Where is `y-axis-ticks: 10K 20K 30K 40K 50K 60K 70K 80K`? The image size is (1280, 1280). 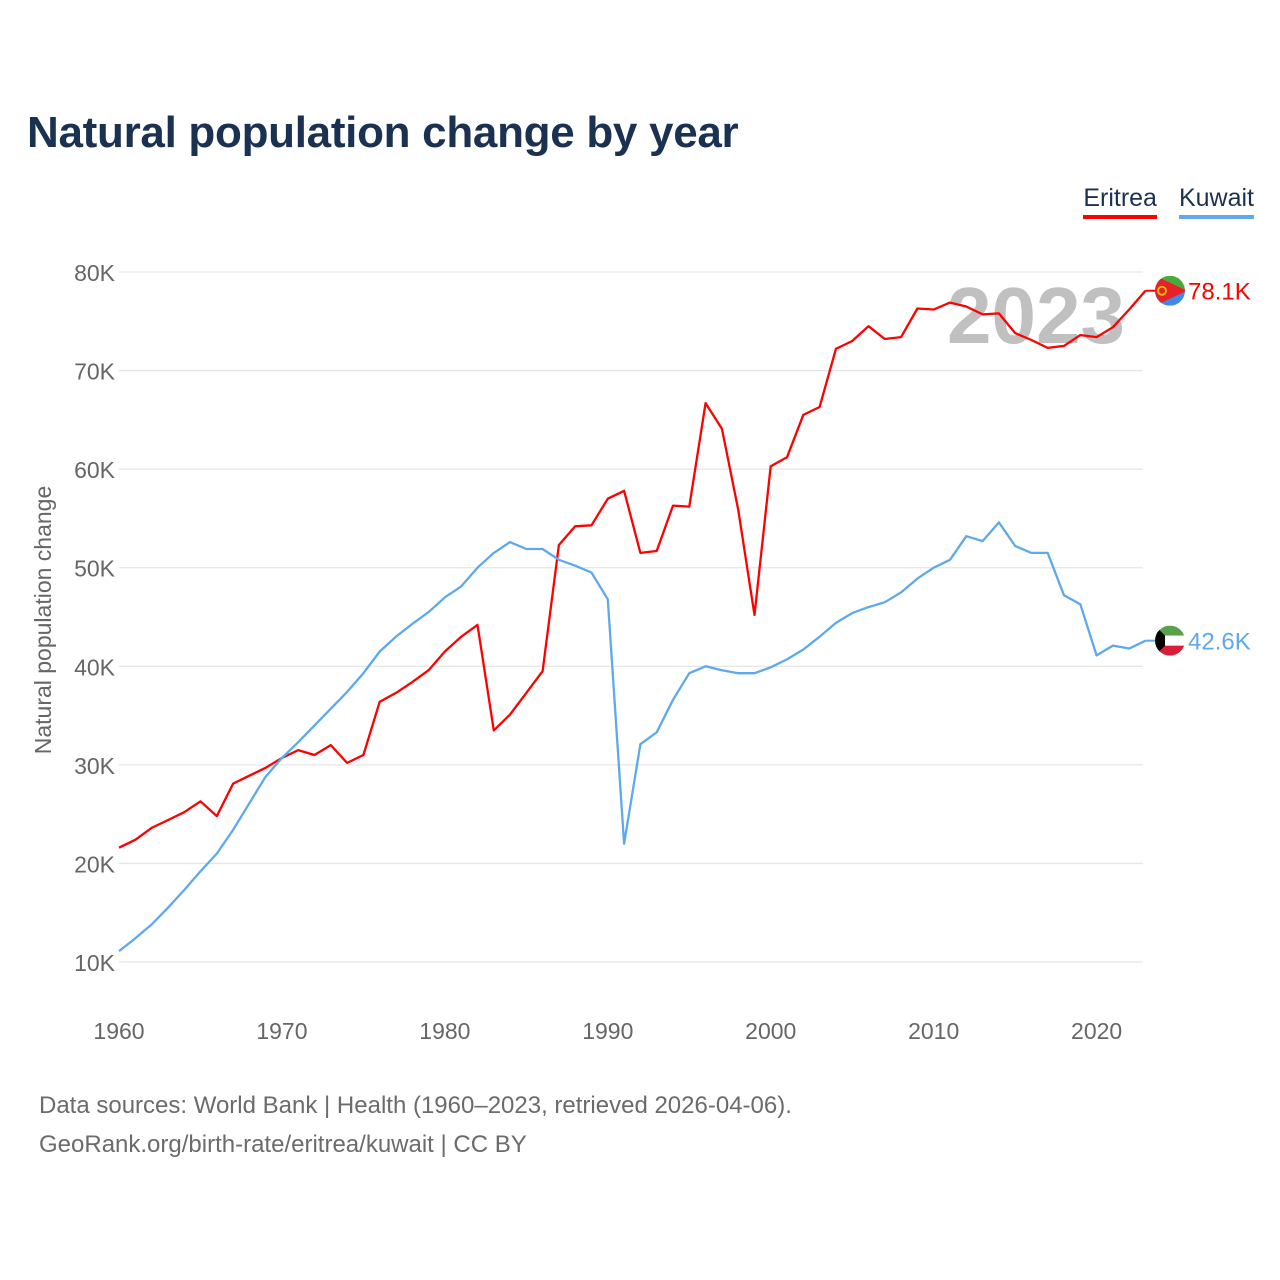
y-axis-ticks: 10K 20K 30K 40K 50K 60K 70K 80K is located at coordinates (95, 618).